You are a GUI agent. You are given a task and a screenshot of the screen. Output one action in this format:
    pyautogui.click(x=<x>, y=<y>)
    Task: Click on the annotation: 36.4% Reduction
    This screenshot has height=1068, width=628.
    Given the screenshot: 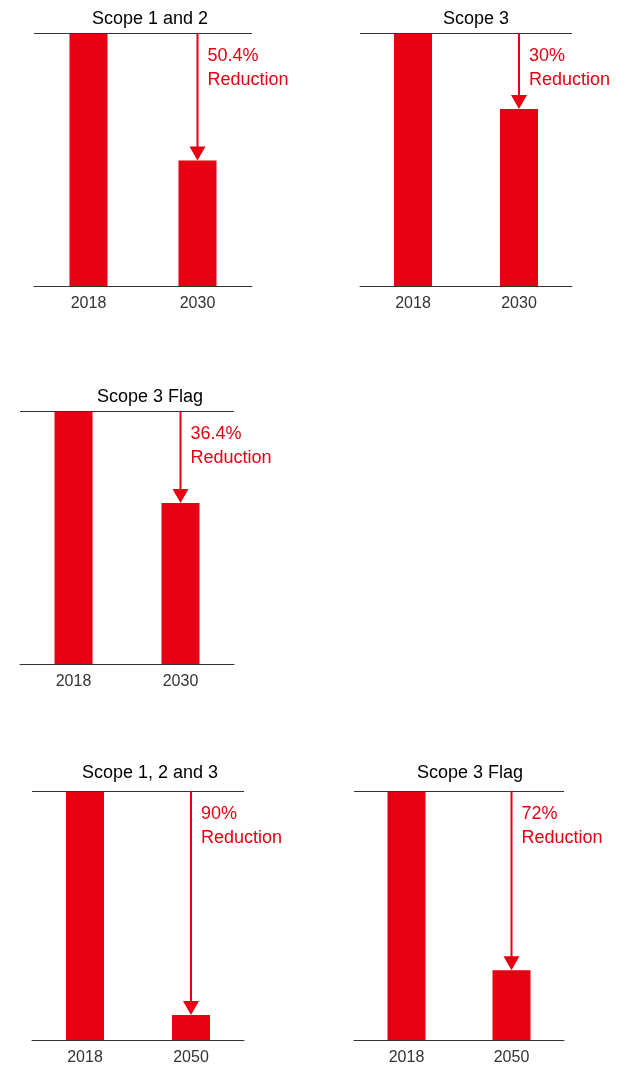 What is the action you would take?
    pyautogui.click(x=231, y=445)
    